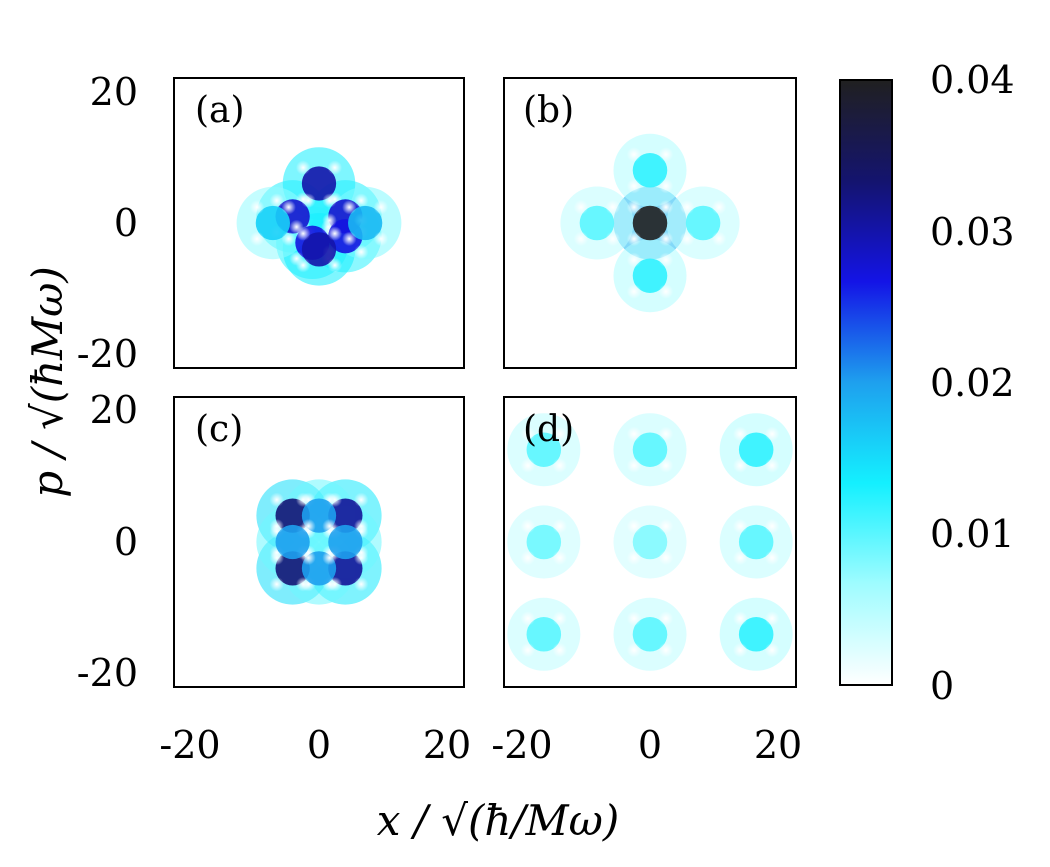 Image resolution: width=1050 pixels, height=867 pixels. Describe the element at coordinates (114, 410) in the screenshot. I see `y-tick-bottom-20: 20` at that location.